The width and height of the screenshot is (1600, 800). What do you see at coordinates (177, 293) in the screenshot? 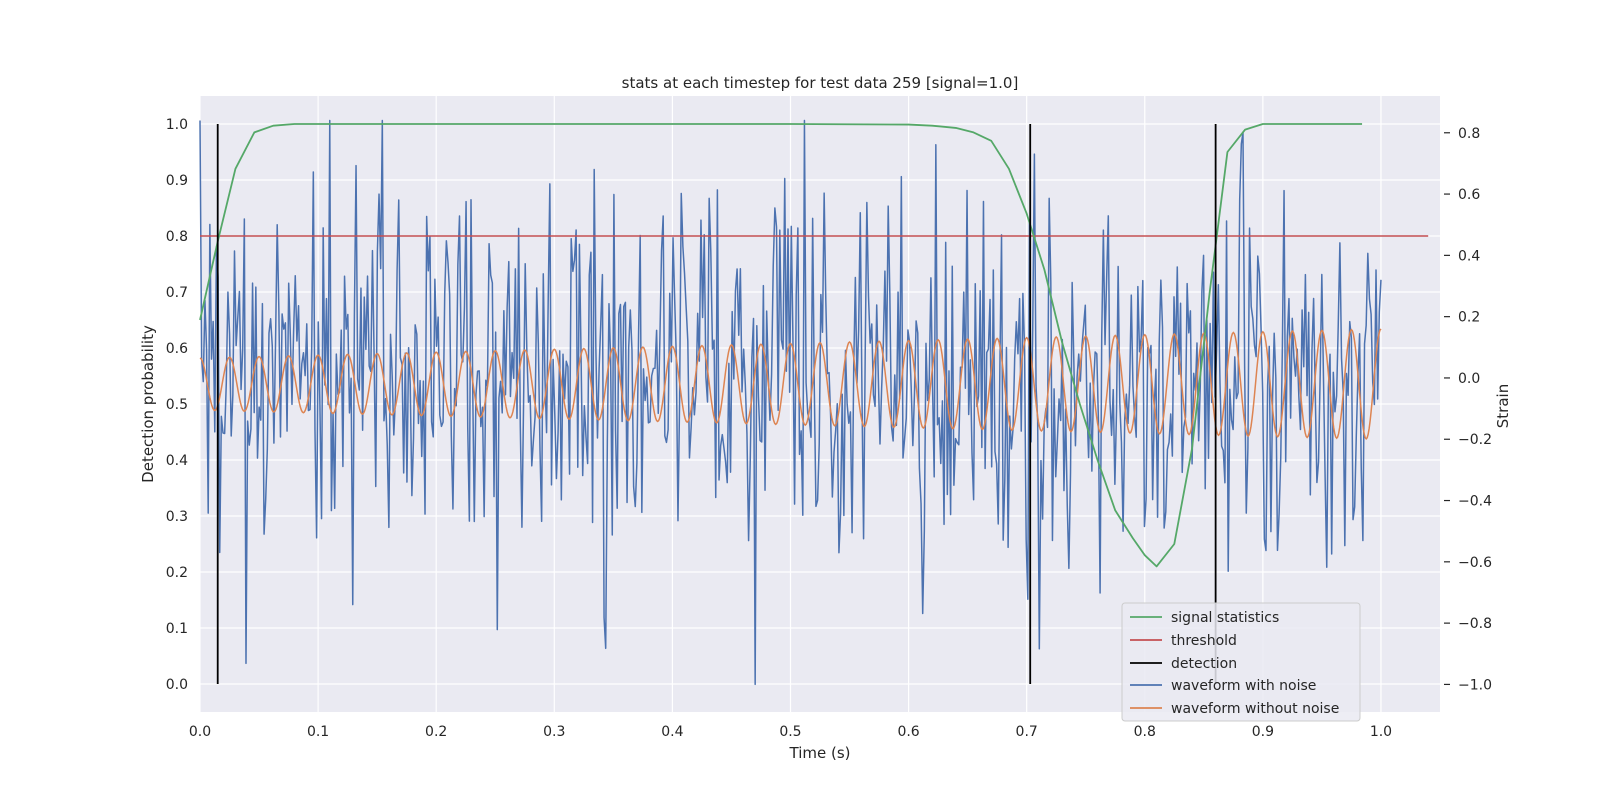
I see `y-tick-label: 0.7` at bounding box center [177, 293].